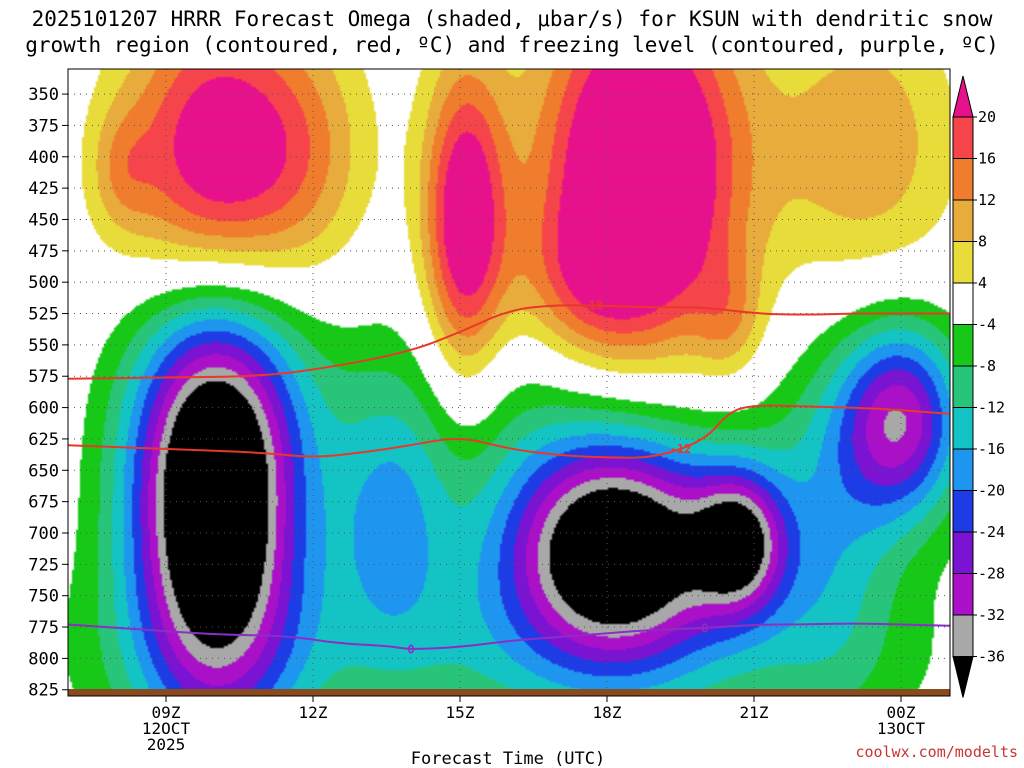 This screenshot has width=1024, height=768. What do you see at coordinates (991, 449) in the screenshot?
I see `colorbar-label: -16` at bounding box center [991, 449].